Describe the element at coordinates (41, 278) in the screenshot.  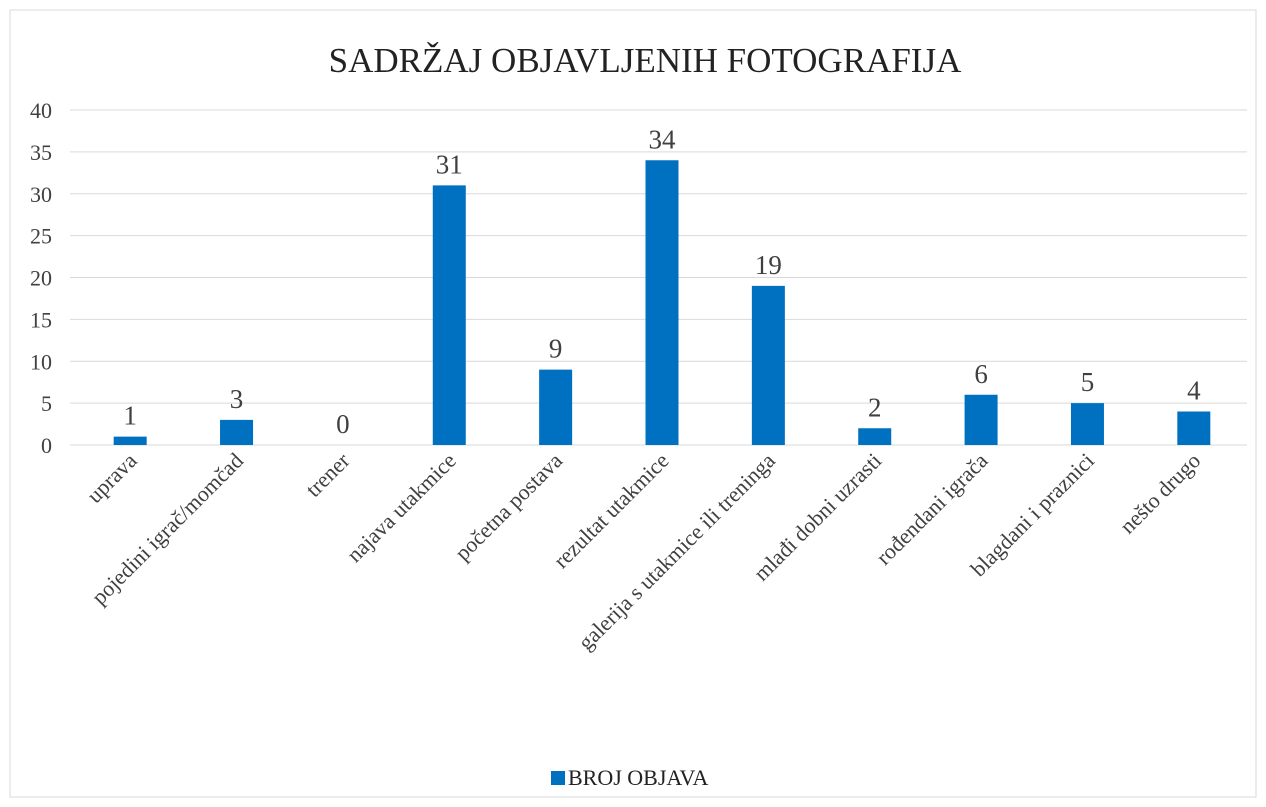
I see `y-tick-label: 20` at that location.